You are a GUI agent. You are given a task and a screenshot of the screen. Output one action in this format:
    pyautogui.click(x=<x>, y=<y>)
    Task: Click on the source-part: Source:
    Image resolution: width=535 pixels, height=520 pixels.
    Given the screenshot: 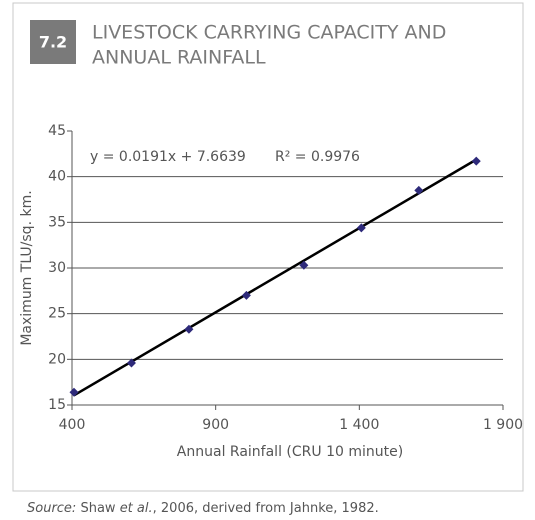 What is the action you would take?
    pyautogui.click(x=51, y=508)
    